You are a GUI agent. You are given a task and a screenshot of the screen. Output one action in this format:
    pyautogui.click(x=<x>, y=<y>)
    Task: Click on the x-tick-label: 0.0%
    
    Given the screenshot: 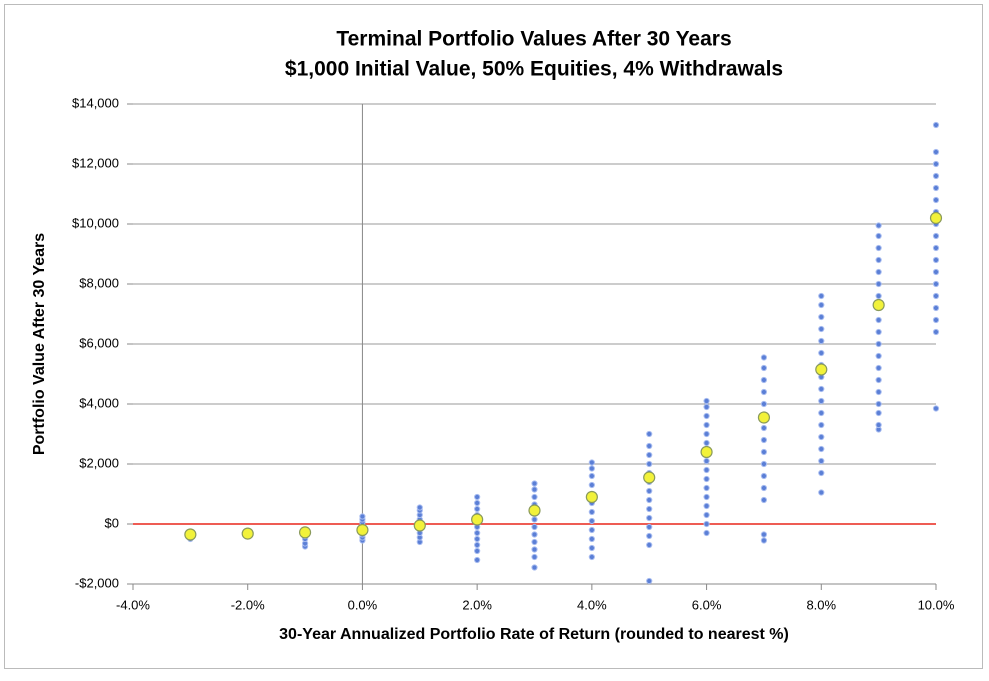 What is the action you would take?
    pyautogui.click(x=363, y=604)
    